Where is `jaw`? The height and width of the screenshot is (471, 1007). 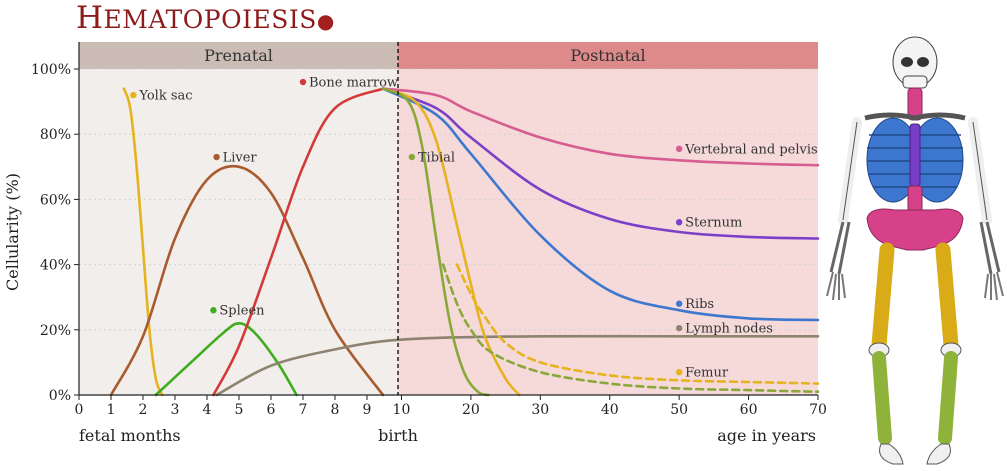 jaw is located at coordinates (915, 82).